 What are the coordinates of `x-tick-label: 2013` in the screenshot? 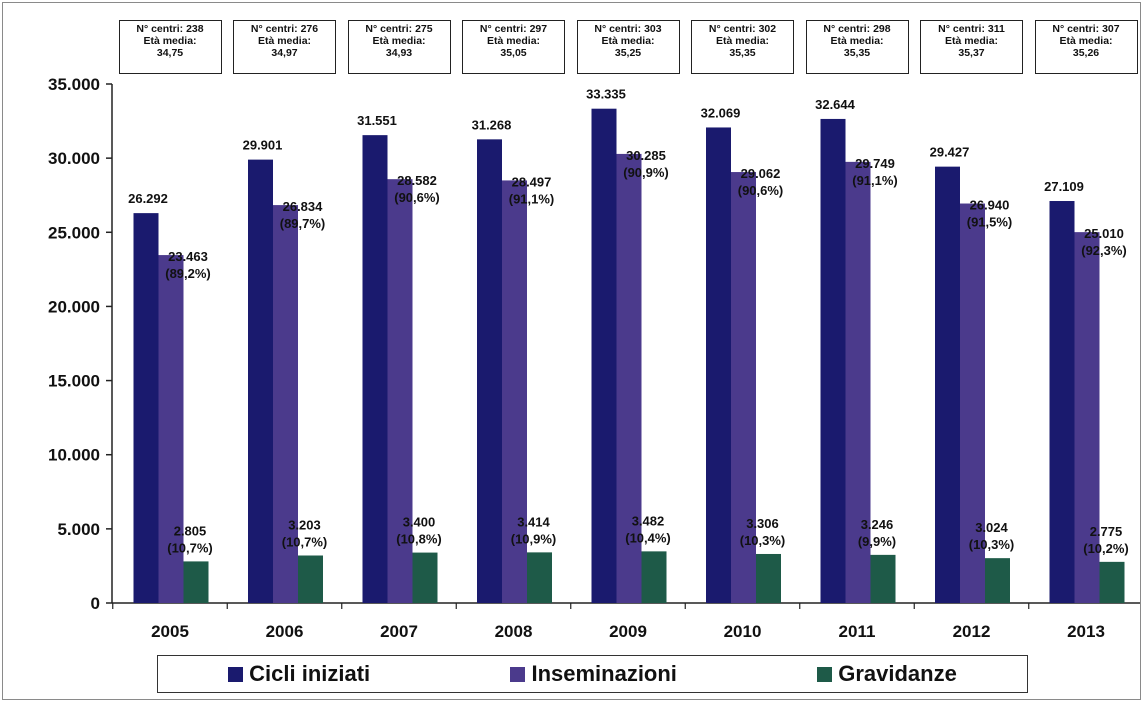 It's located at (1086, 631).